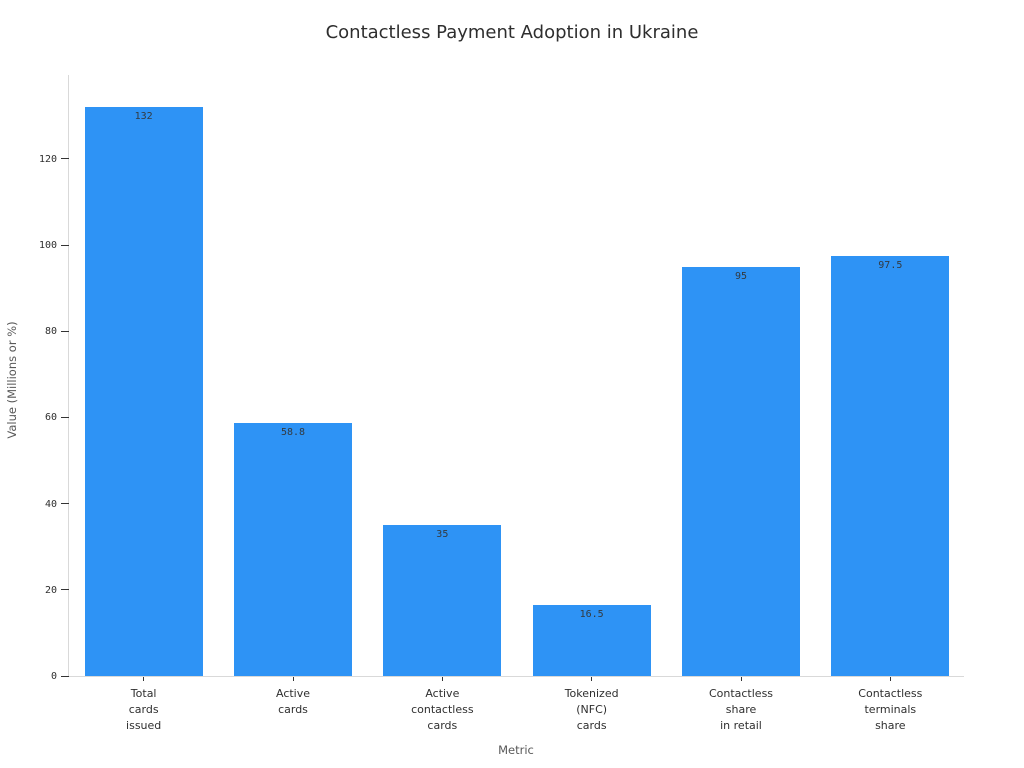  What do you see at coordinates (591, 614) in the screenshot?
I see `bar-value-label: 16.5` at bounding box center [591, 614].